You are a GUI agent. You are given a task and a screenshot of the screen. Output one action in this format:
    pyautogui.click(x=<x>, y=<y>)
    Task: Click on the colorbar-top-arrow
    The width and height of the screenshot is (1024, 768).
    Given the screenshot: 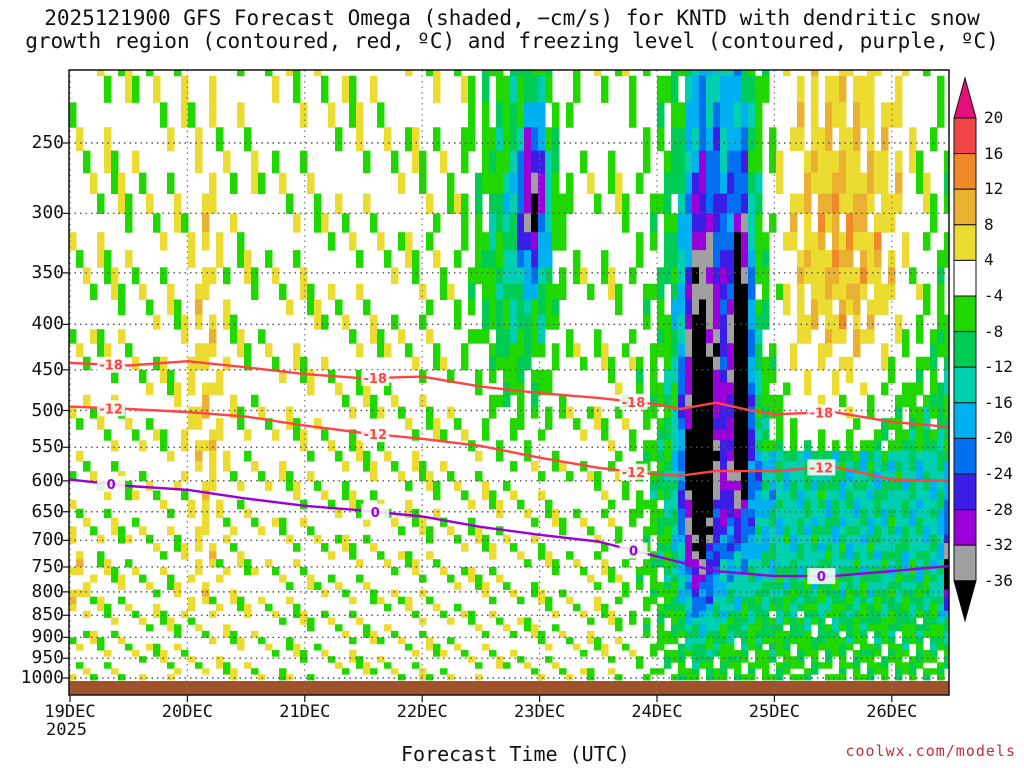 What is the action you would take?
    pyautogui.click(x=965, y=97)
    